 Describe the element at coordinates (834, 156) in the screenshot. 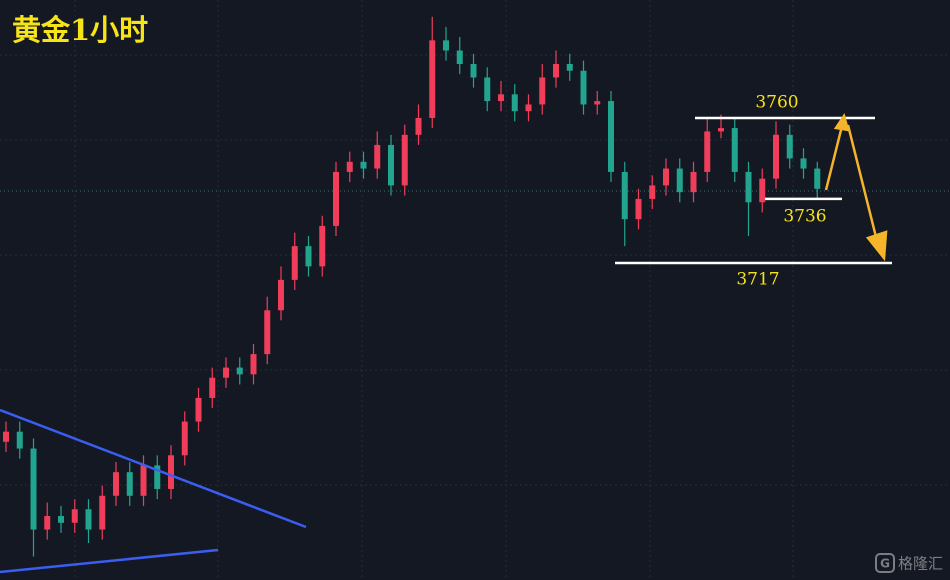

I see `arrow-up` at that location.